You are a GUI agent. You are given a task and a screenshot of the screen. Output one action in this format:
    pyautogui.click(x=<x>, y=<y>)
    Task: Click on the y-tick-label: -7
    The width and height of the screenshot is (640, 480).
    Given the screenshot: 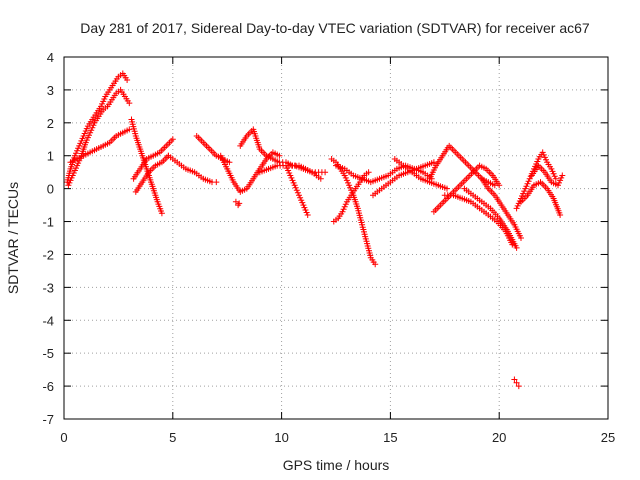 What is the action you would take?
    pyautogui.click(x=48, y=419)
    